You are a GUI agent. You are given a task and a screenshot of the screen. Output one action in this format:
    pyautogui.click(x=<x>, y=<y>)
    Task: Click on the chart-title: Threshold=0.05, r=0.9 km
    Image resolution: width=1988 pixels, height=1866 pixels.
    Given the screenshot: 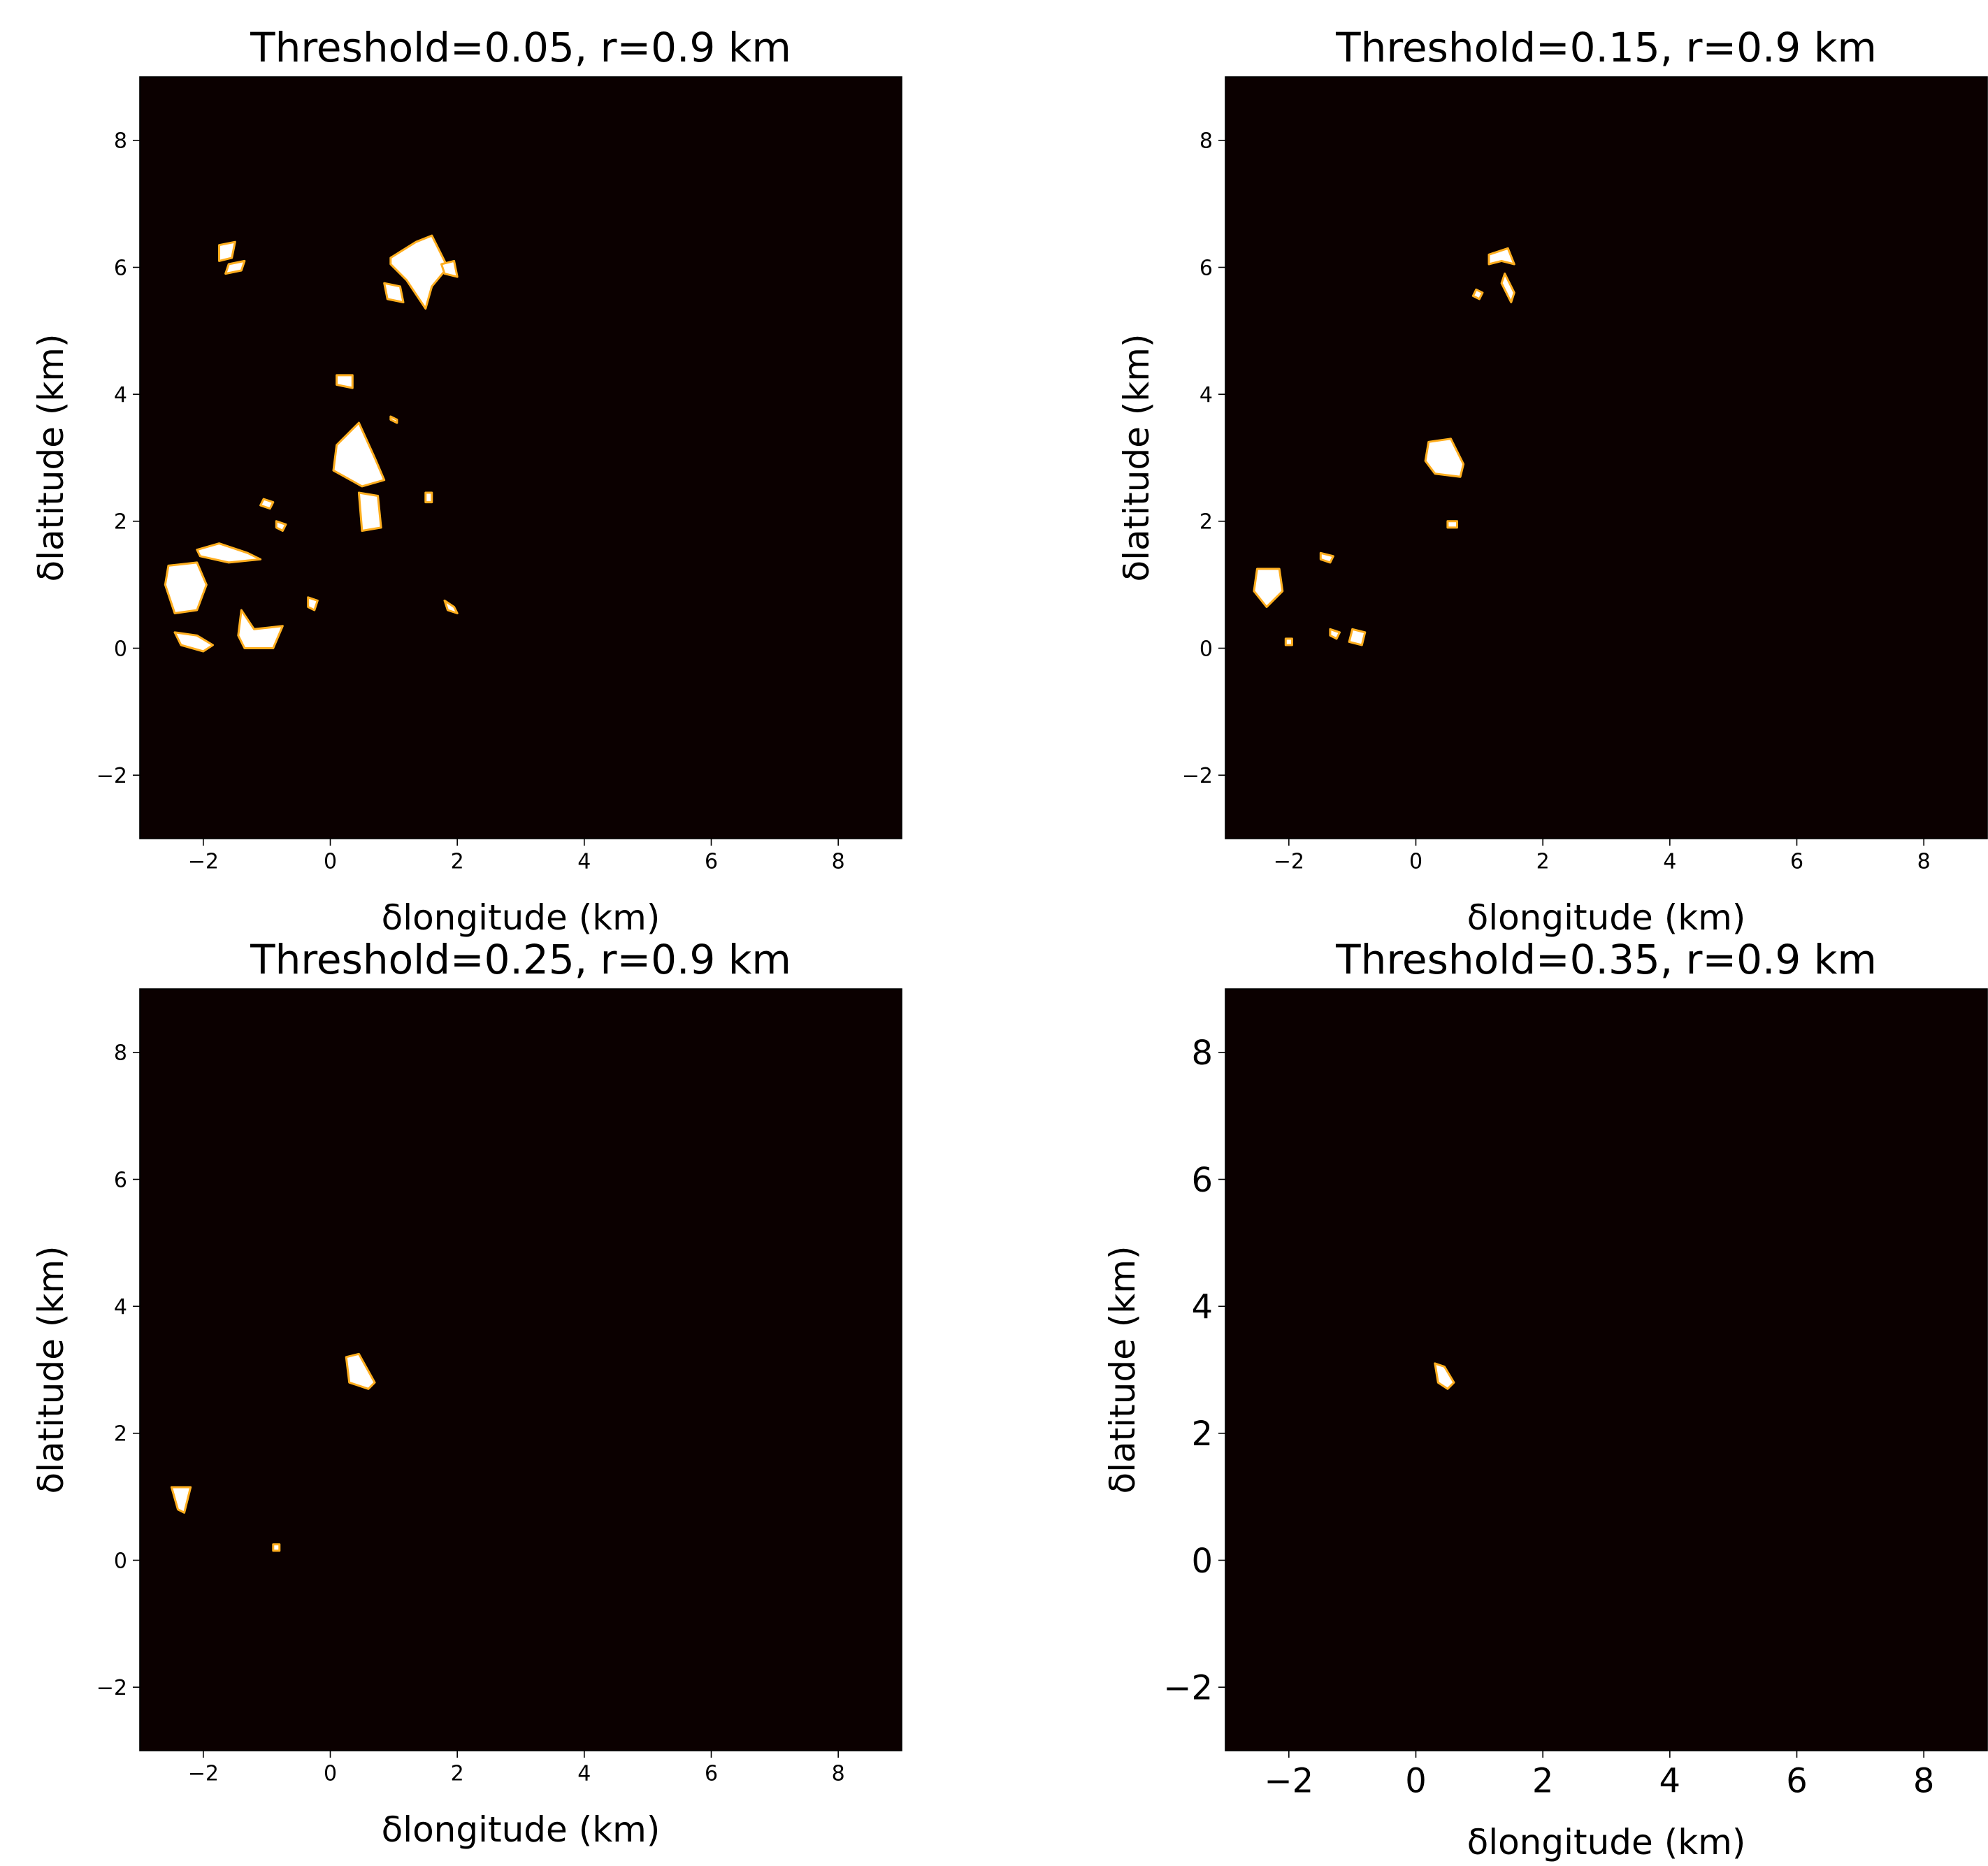 What is the action you would take?
    pyautogui.click(x=520, y=47)
    